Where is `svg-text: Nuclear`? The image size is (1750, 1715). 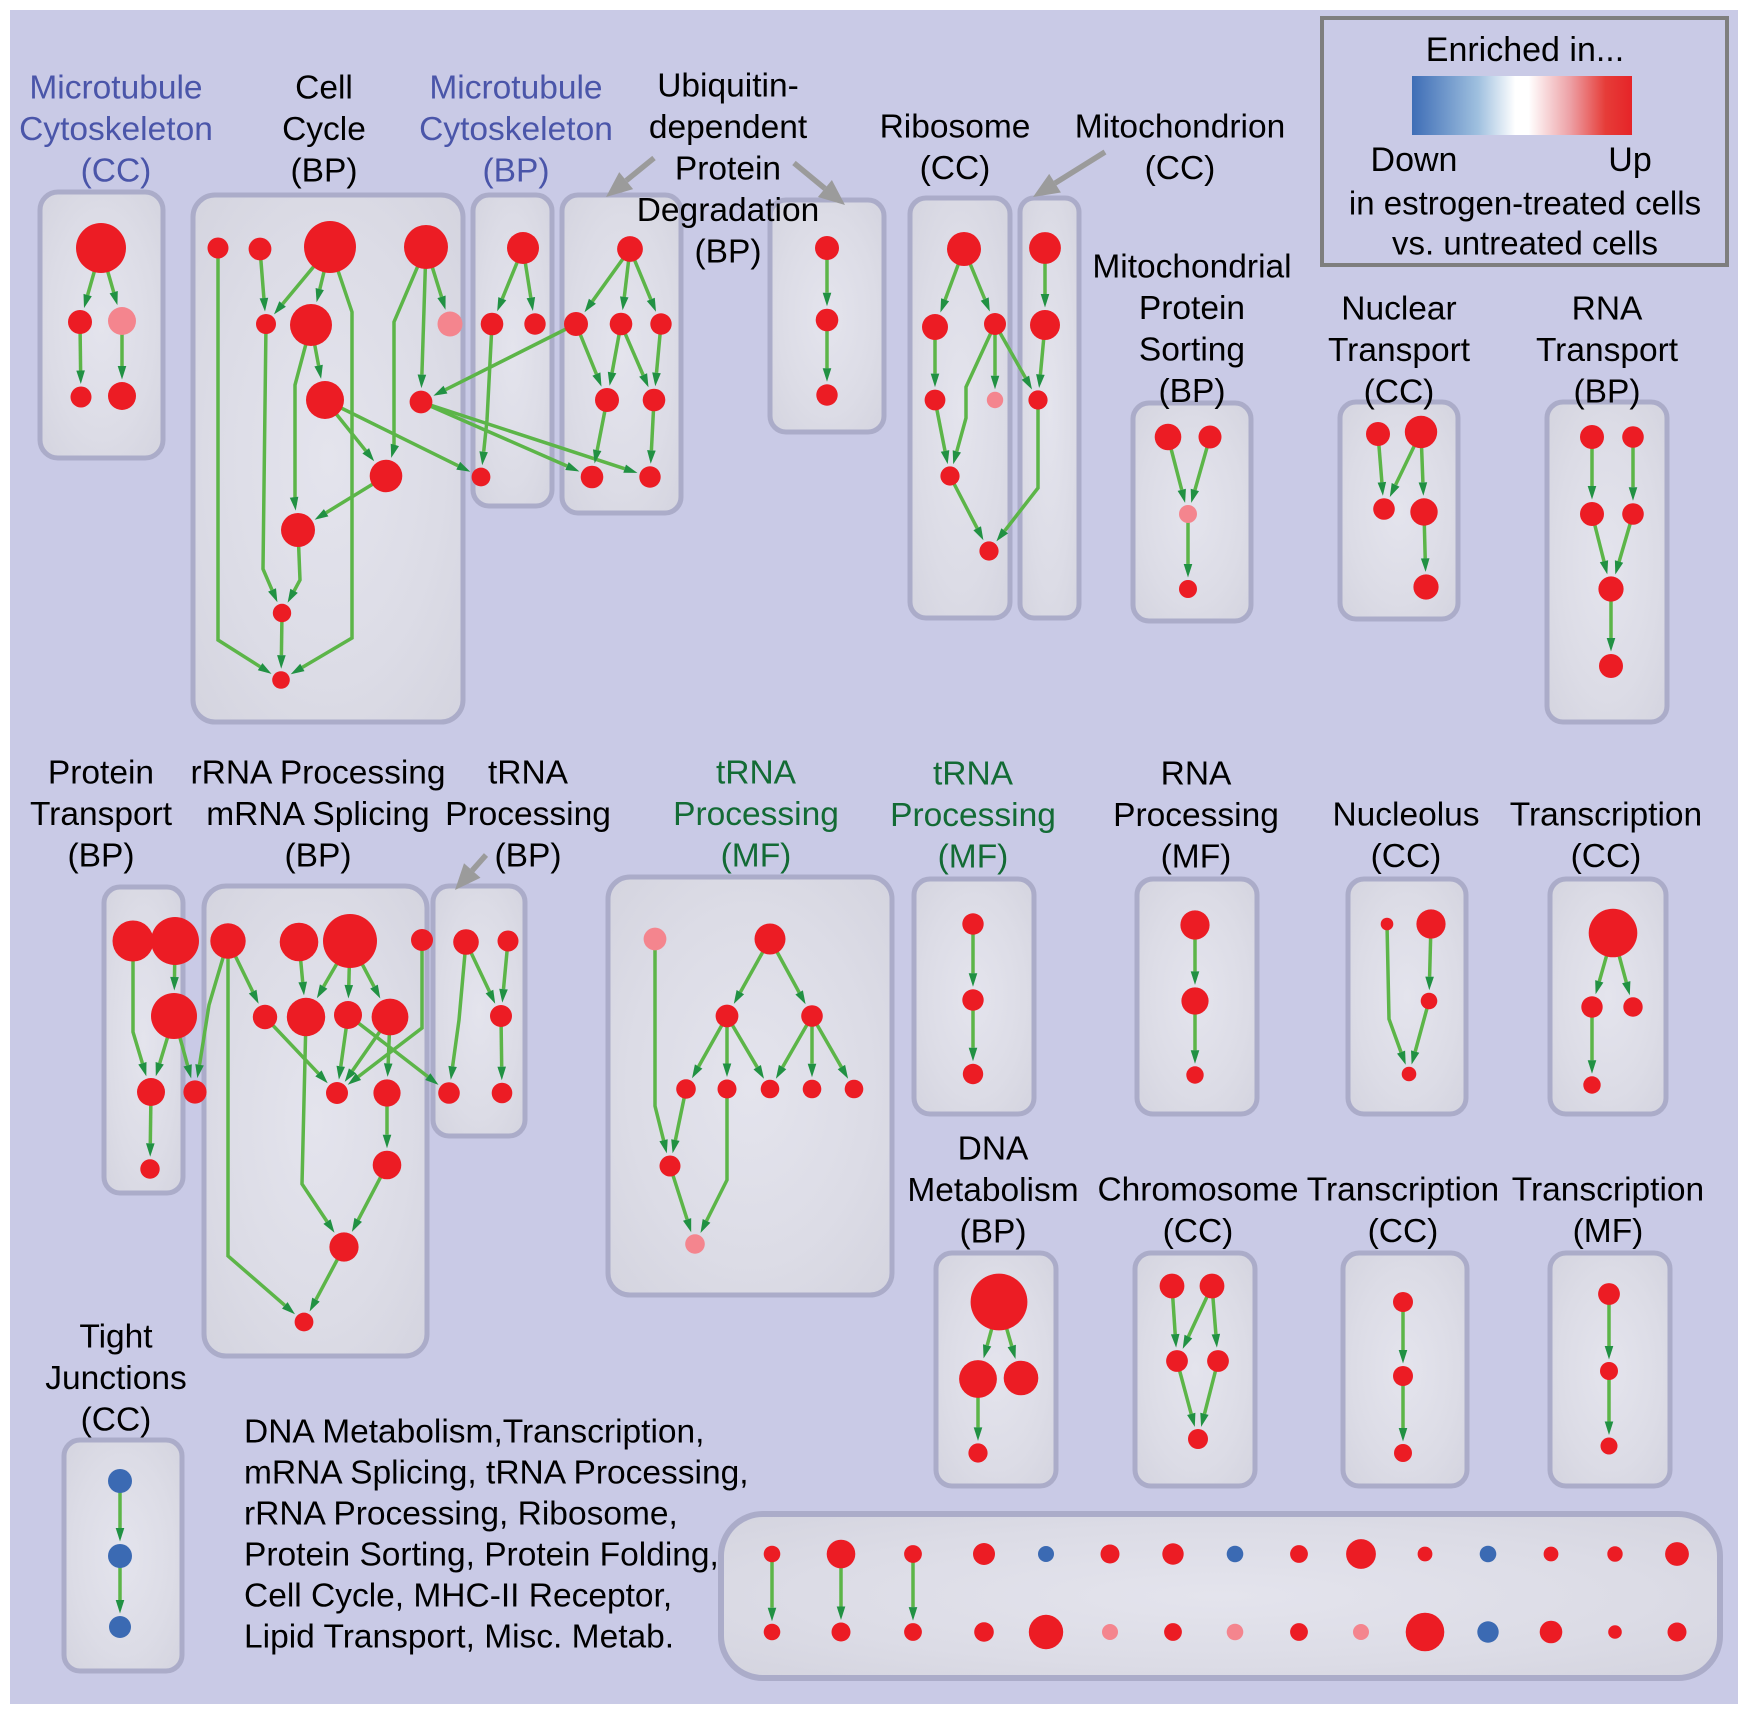 svg-text: Nuclear is located at coordinates (1398, 309).